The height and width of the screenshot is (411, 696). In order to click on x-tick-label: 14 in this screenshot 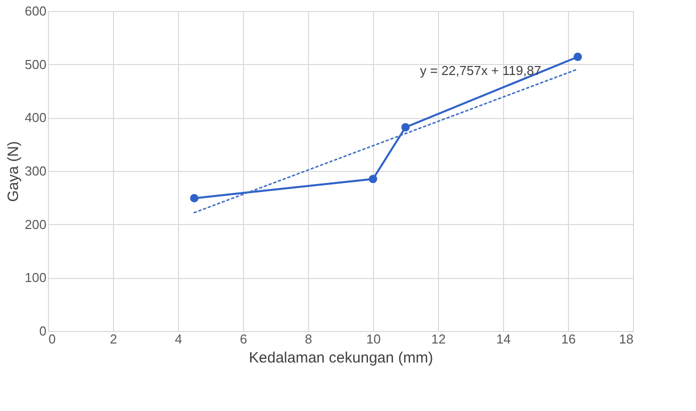, I will do `click(503, 339)`.